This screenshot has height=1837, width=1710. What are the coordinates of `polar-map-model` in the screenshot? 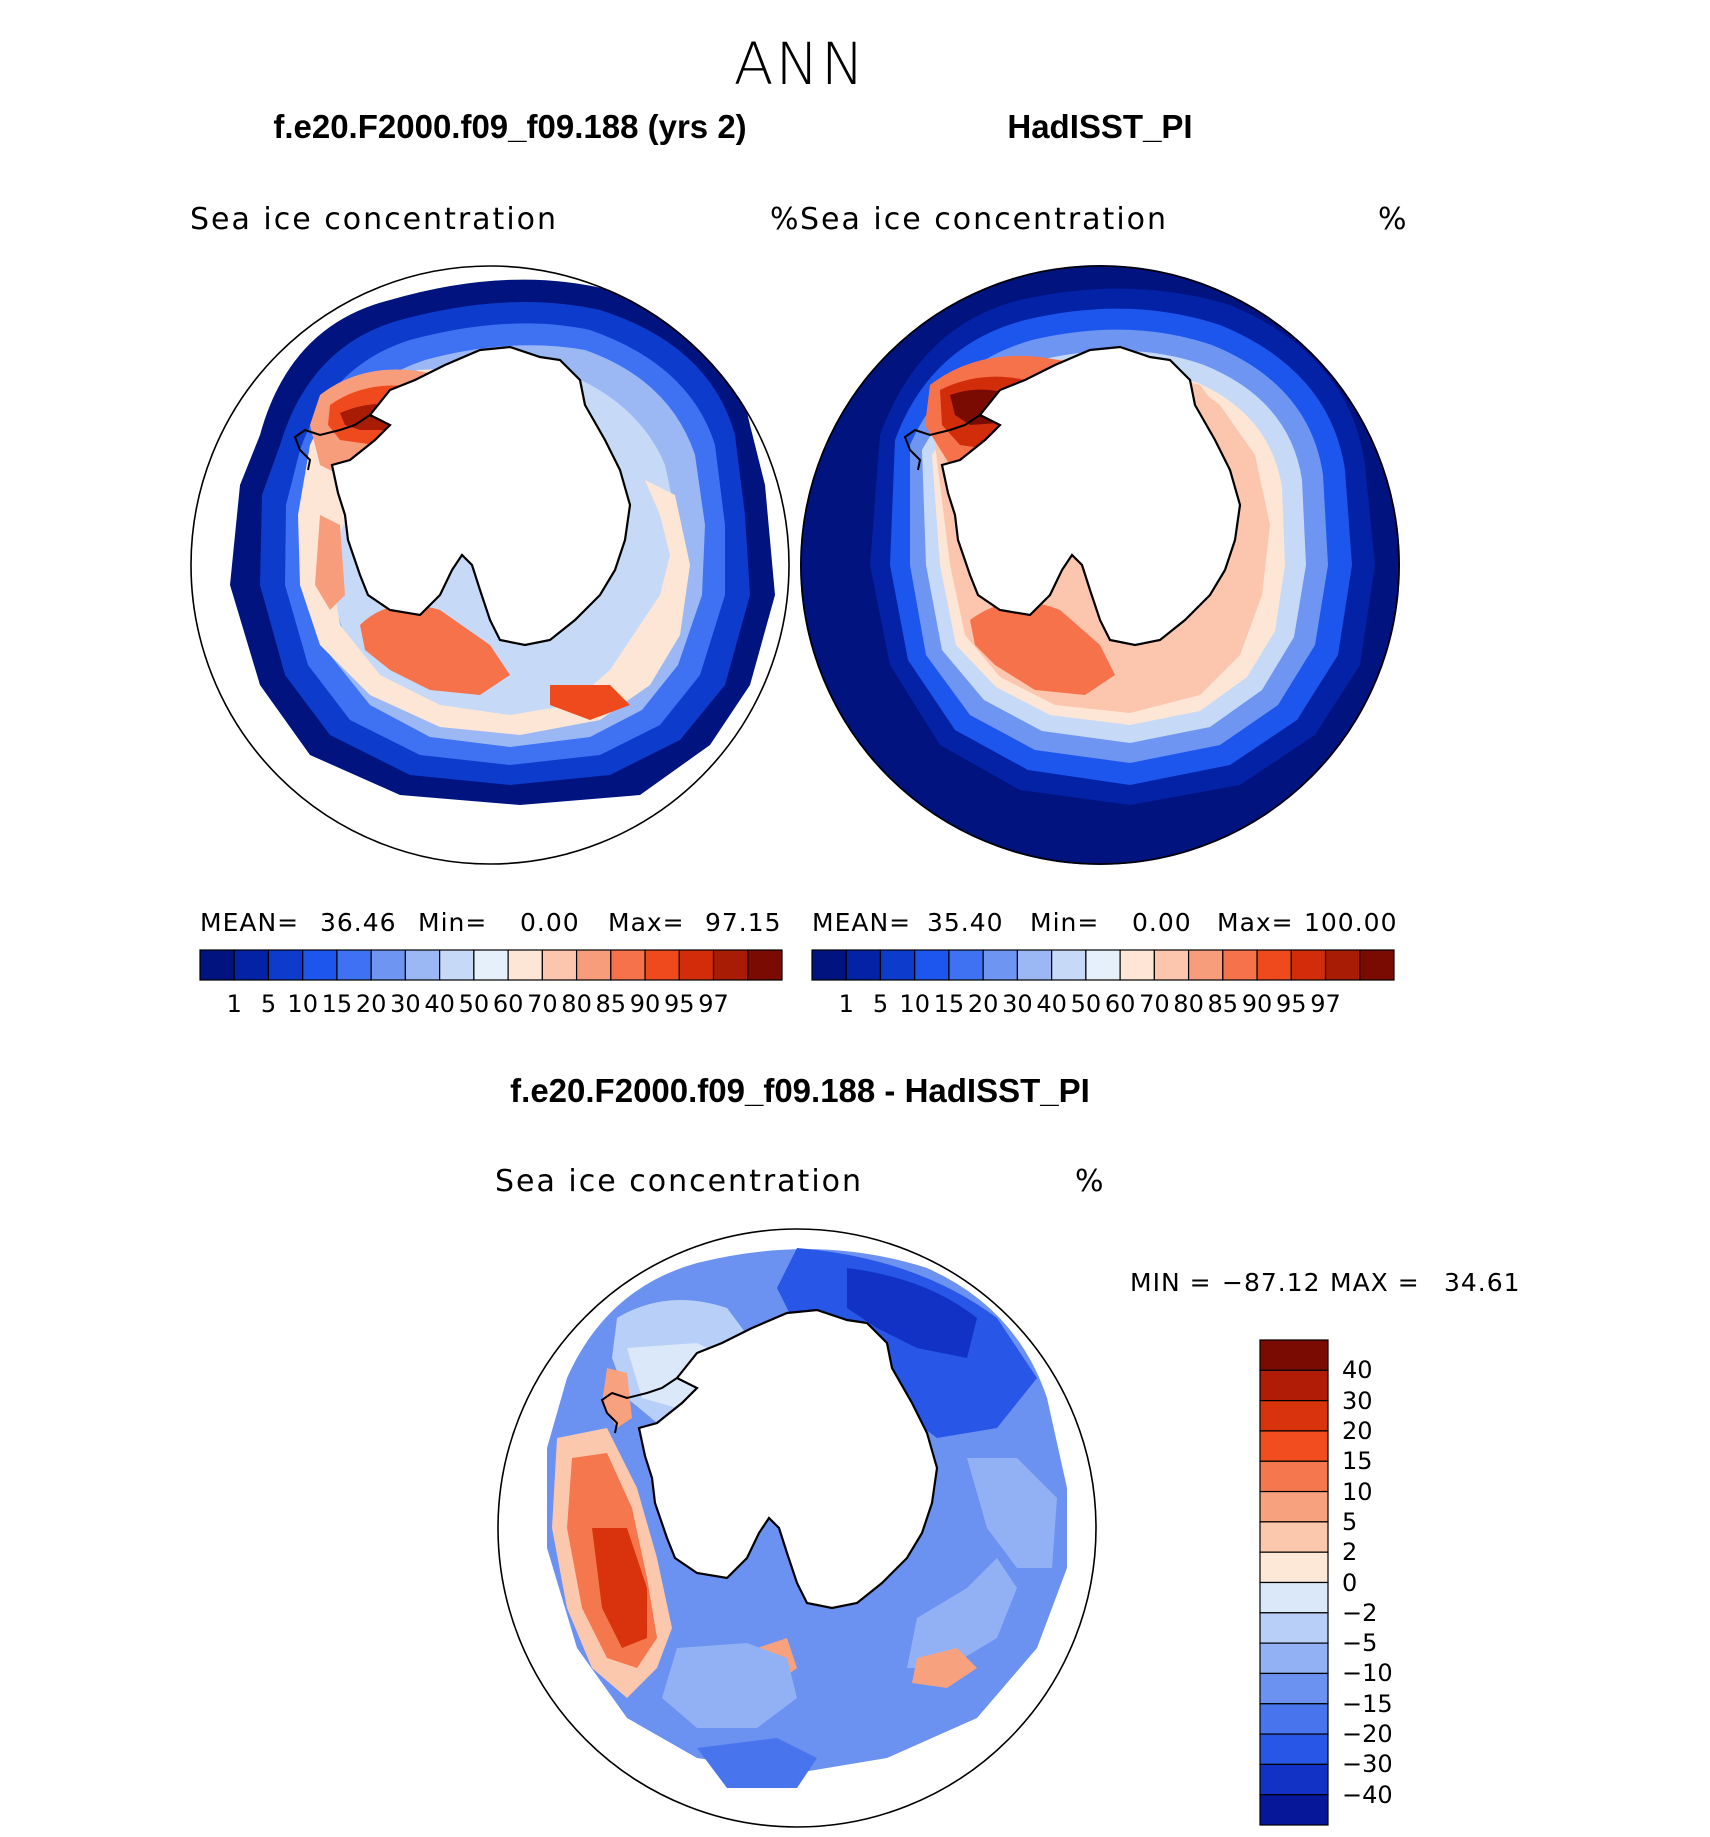 It's located at (490, 565).